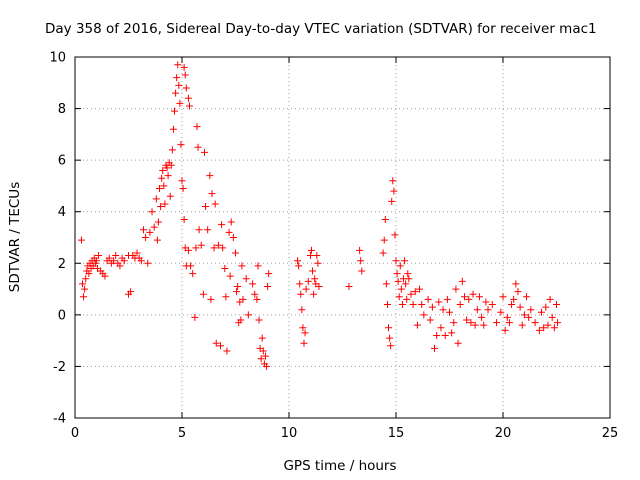 The height and width of the screenshot is (480, 640). Describe the element at coordinates (62, 212) in the screenshot. I see `y-tick-label: 4` at that location.